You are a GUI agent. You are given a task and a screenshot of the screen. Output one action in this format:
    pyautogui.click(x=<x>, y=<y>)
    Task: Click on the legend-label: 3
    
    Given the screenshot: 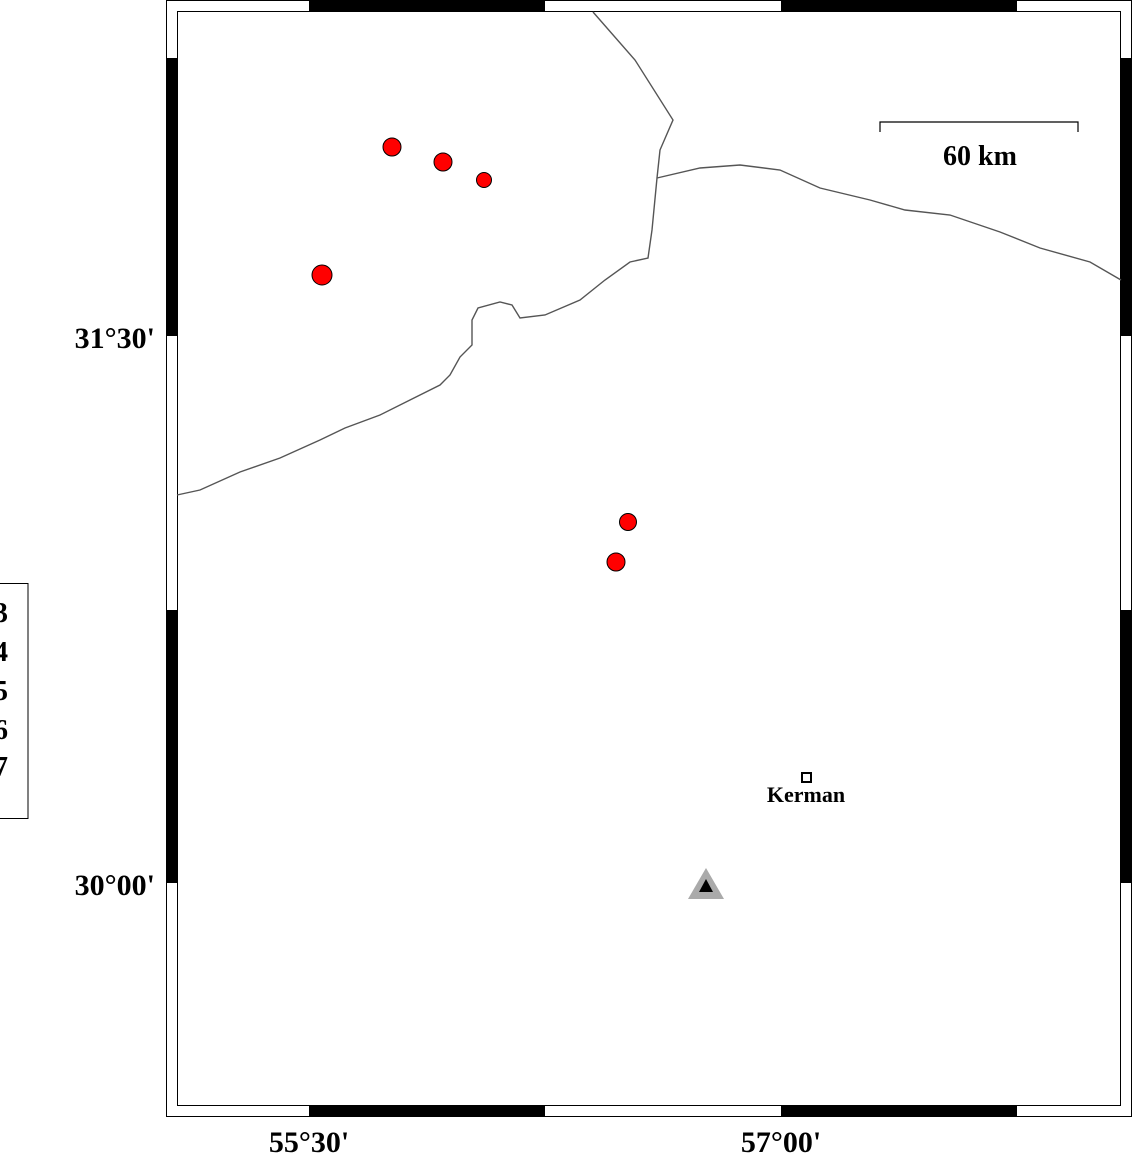 What is the action you would take?
    pyautogui.click(x=4, y=613)
    